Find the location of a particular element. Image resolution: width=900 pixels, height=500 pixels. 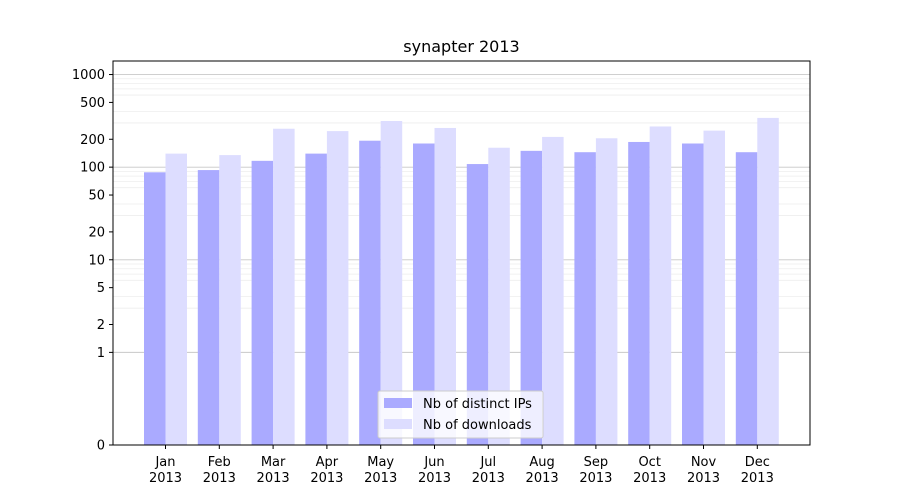

x-tick-label-month: Jan is located at coordinates (164, 462).